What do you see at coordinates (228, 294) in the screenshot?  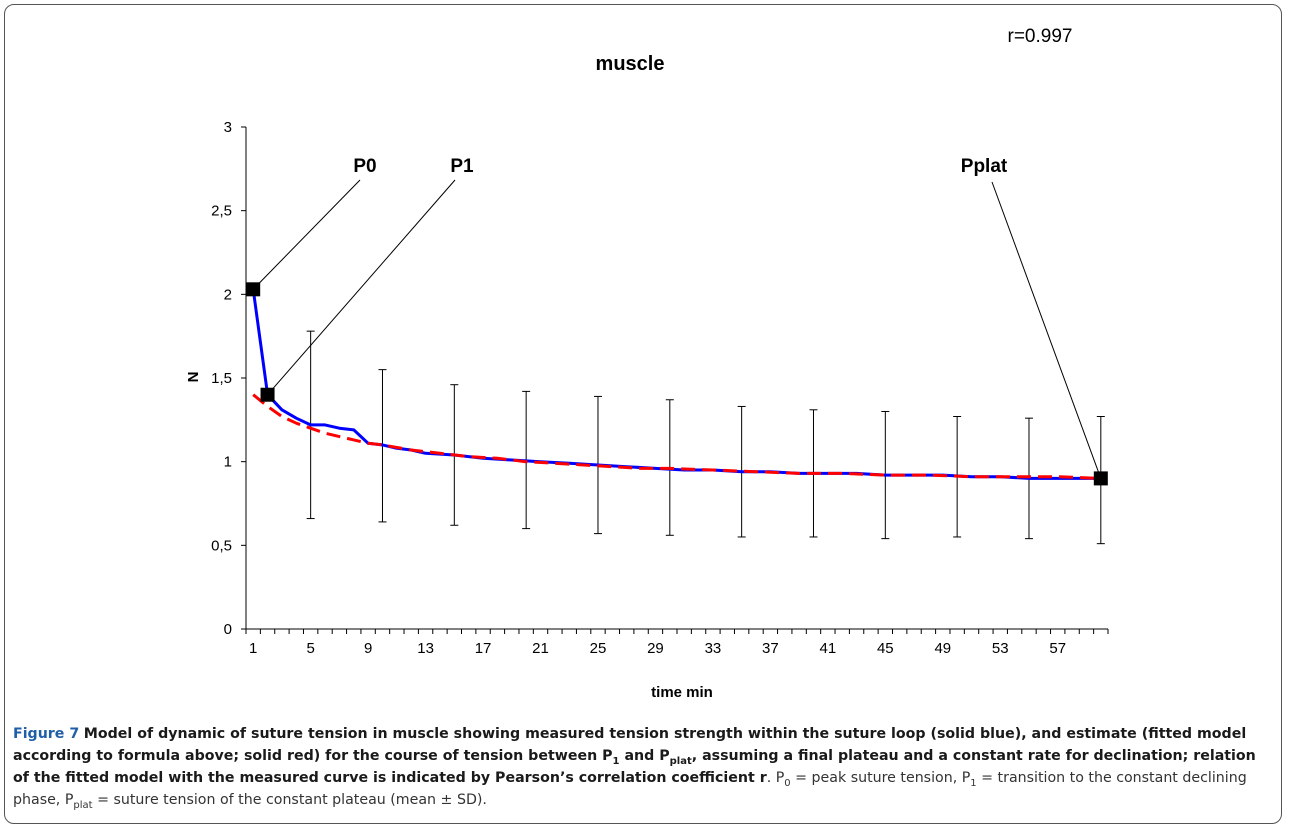 I see `y-tick-label: 2` at bounding box center [228, 294].